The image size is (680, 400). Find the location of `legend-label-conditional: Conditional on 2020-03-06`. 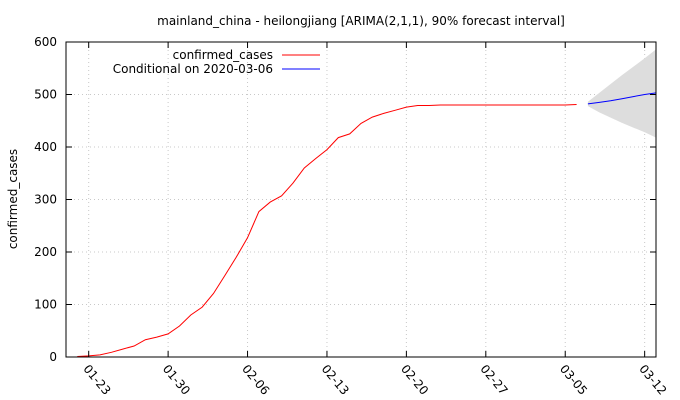

legend-label-conditional: Conditional on 2020-03-06 is located at coordinates (193, 69).